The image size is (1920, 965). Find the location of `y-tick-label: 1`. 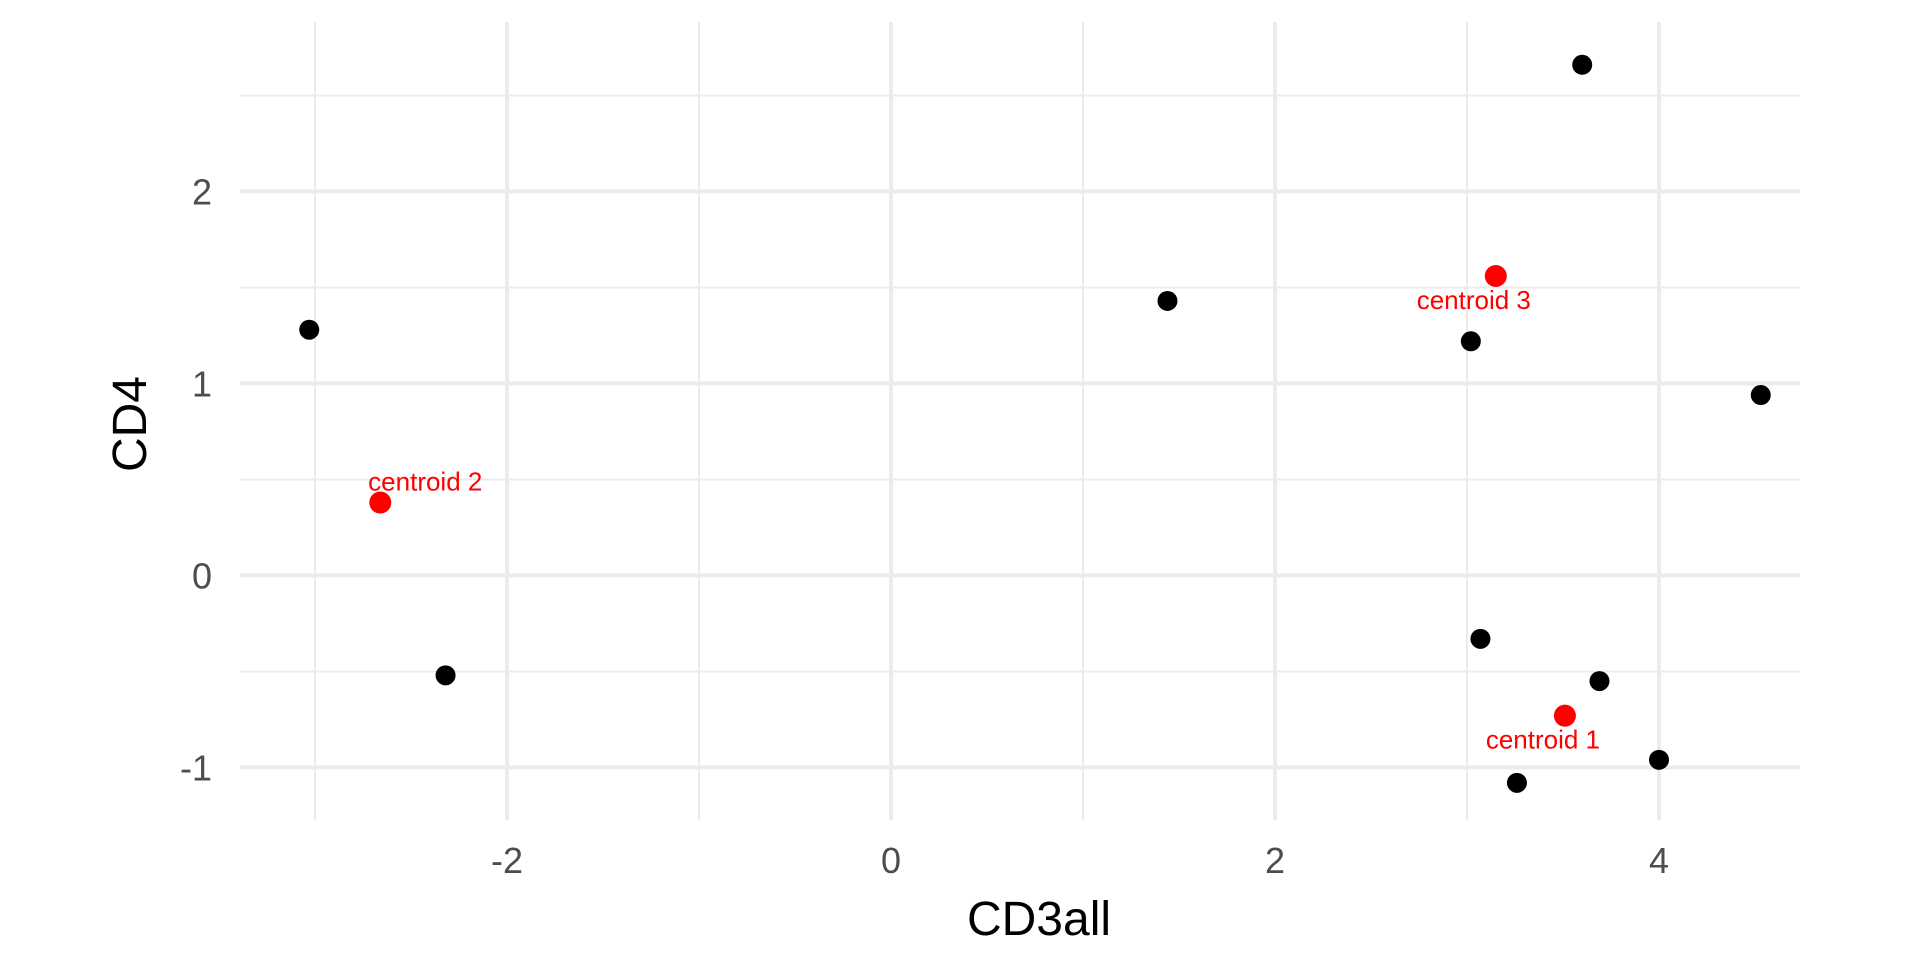

y-tick-label: 1 is located at coordinates (202, 384).